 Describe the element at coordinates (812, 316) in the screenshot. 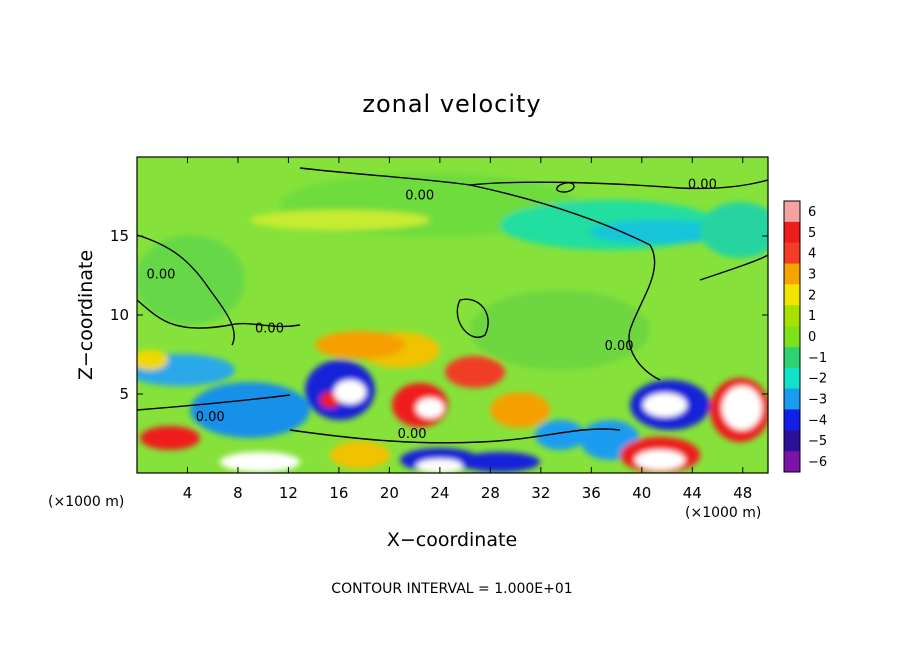

I see `colorbar-tick-label: 1` at that location.